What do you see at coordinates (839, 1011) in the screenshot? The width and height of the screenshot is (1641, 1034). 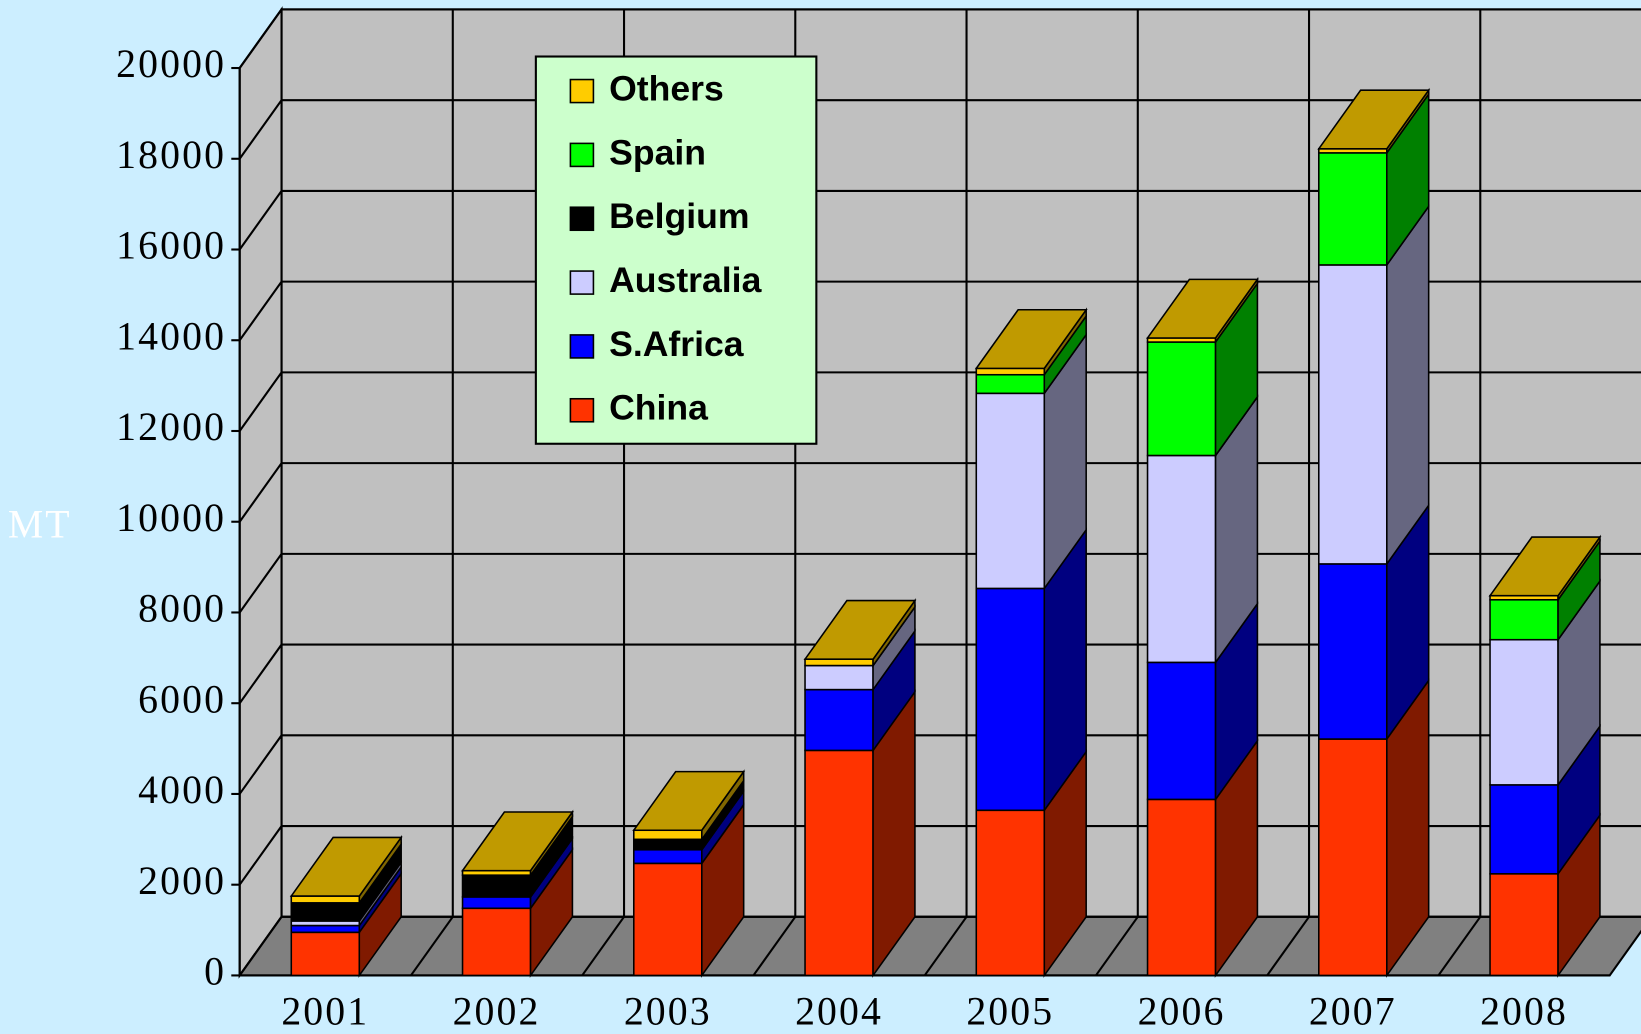 I see `x-tick-label: 2004` at bounding box center [839, 1011].